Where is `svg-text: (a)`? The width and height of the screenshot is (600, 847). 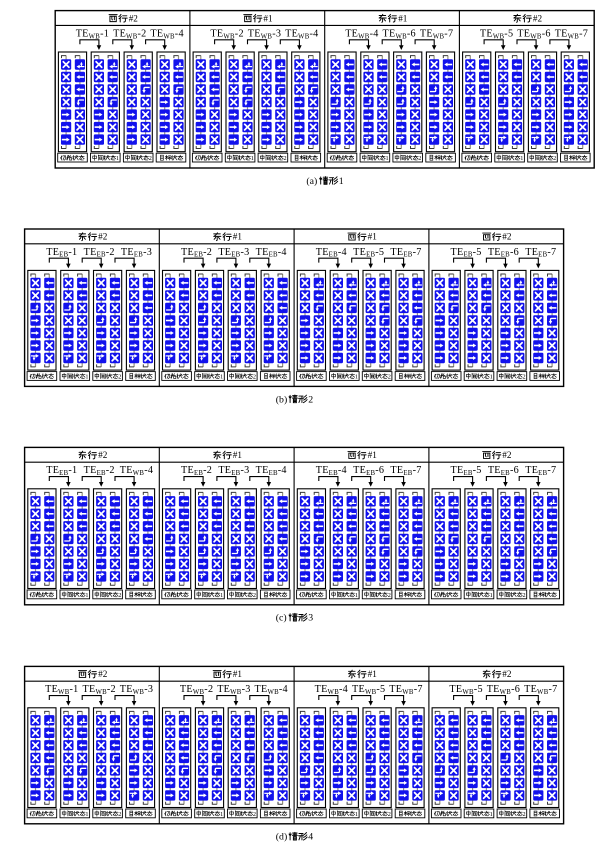
svg-text: (a) is located at coordinates (311, 181).